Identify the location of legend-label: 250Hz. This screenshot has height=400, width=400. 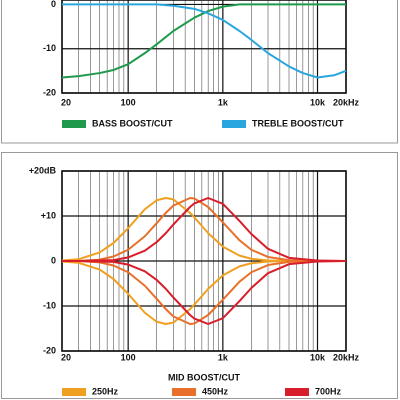
(105, 391).